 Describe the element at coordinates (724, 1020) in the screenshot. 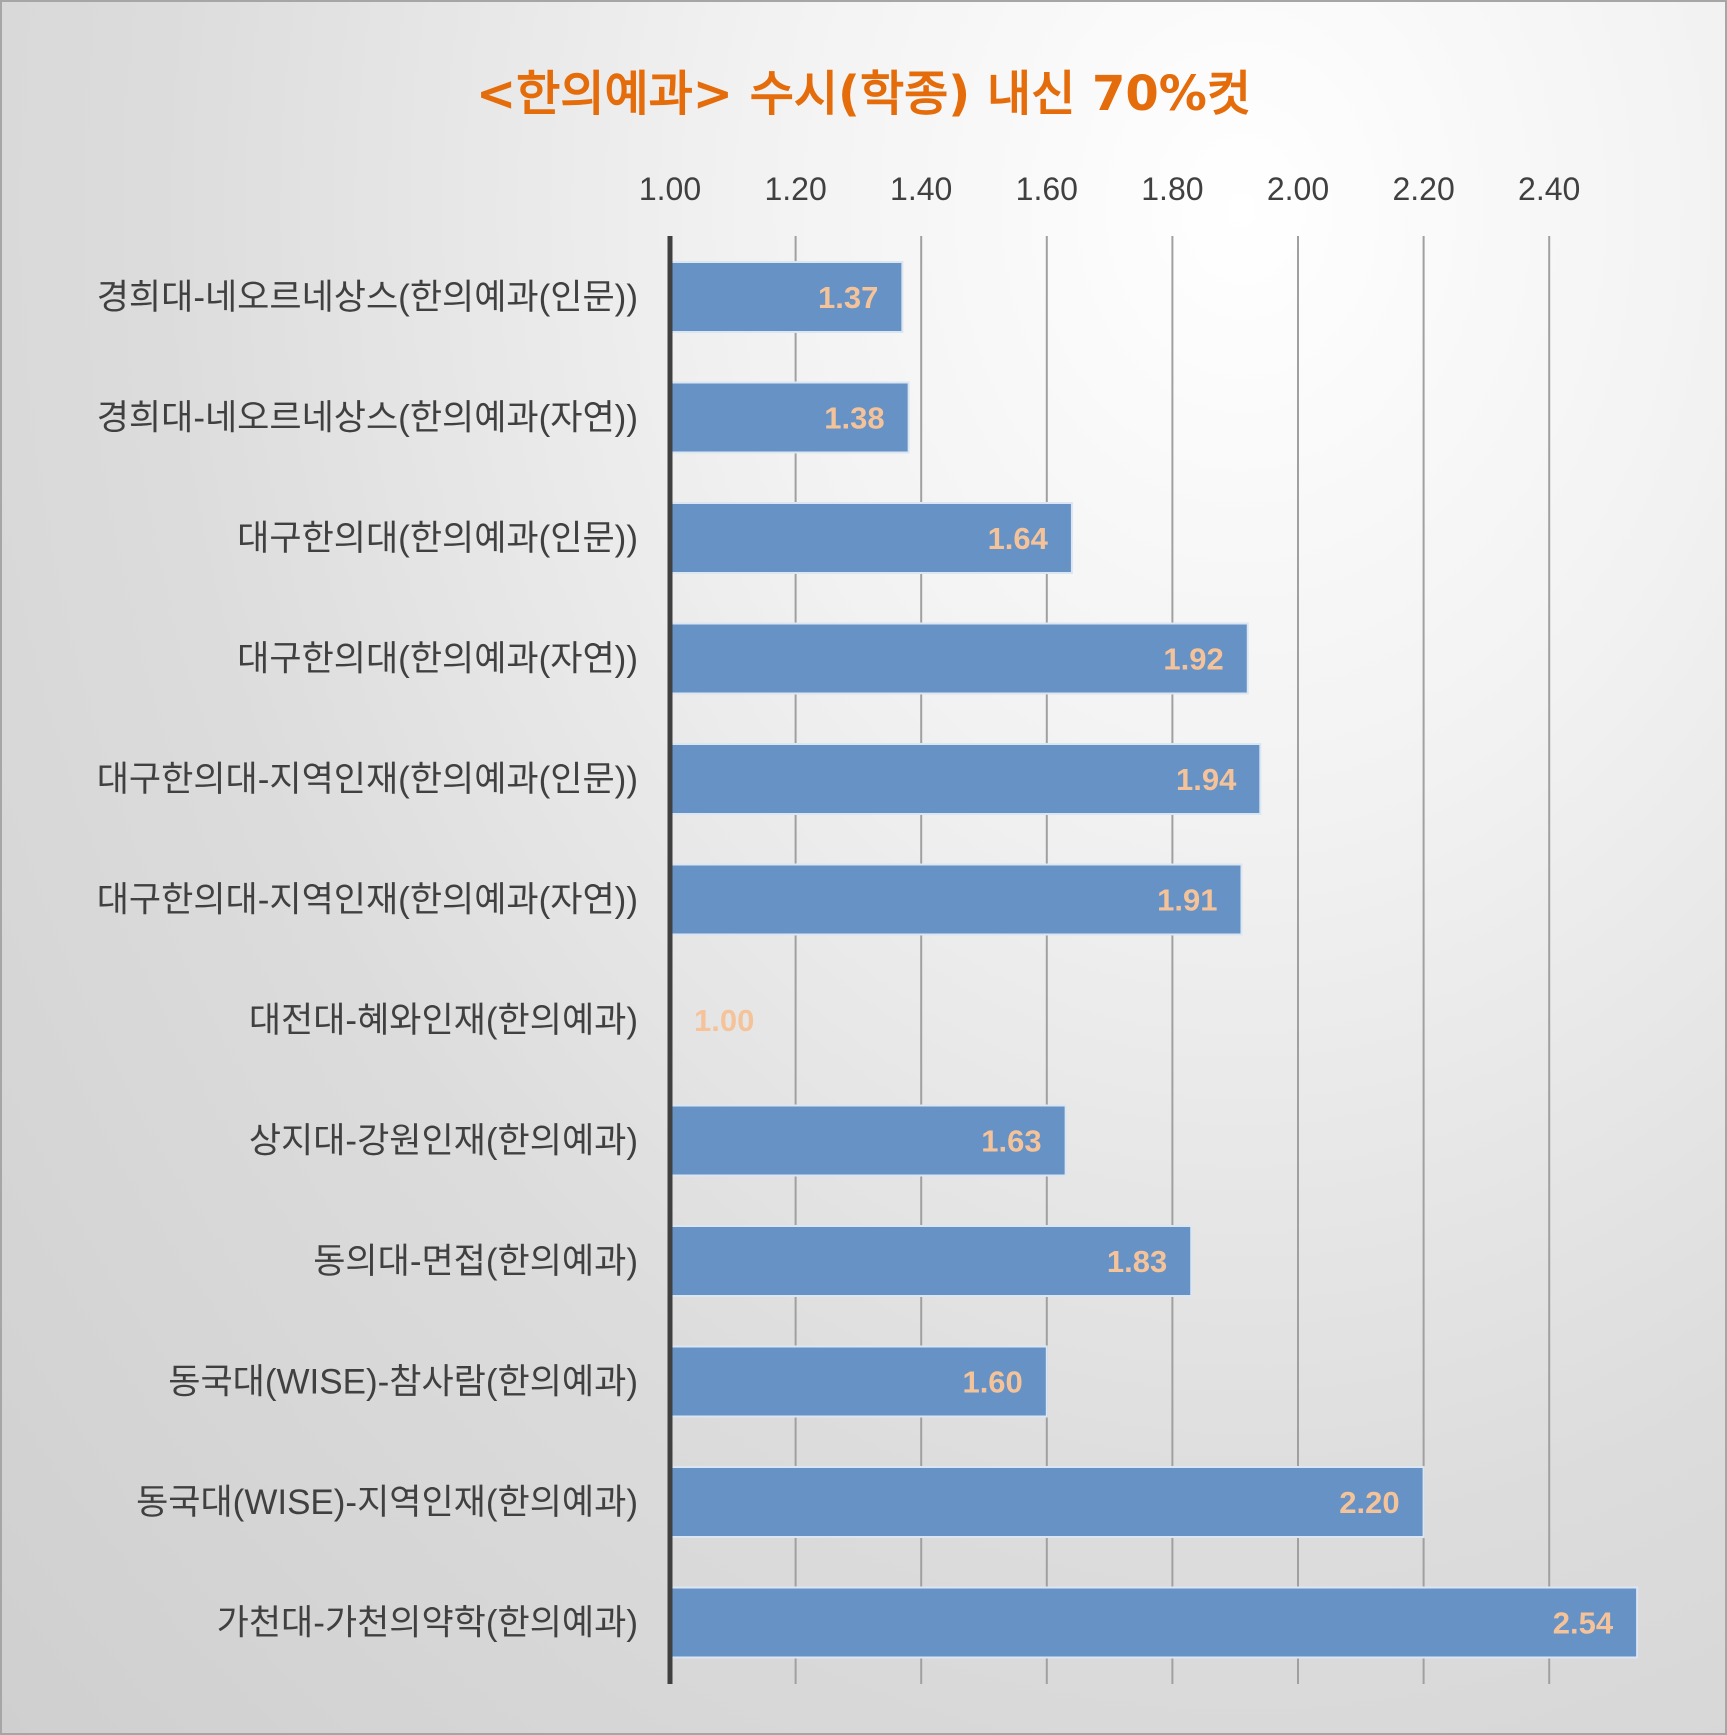

I see `data-label: 1.00` at that location.